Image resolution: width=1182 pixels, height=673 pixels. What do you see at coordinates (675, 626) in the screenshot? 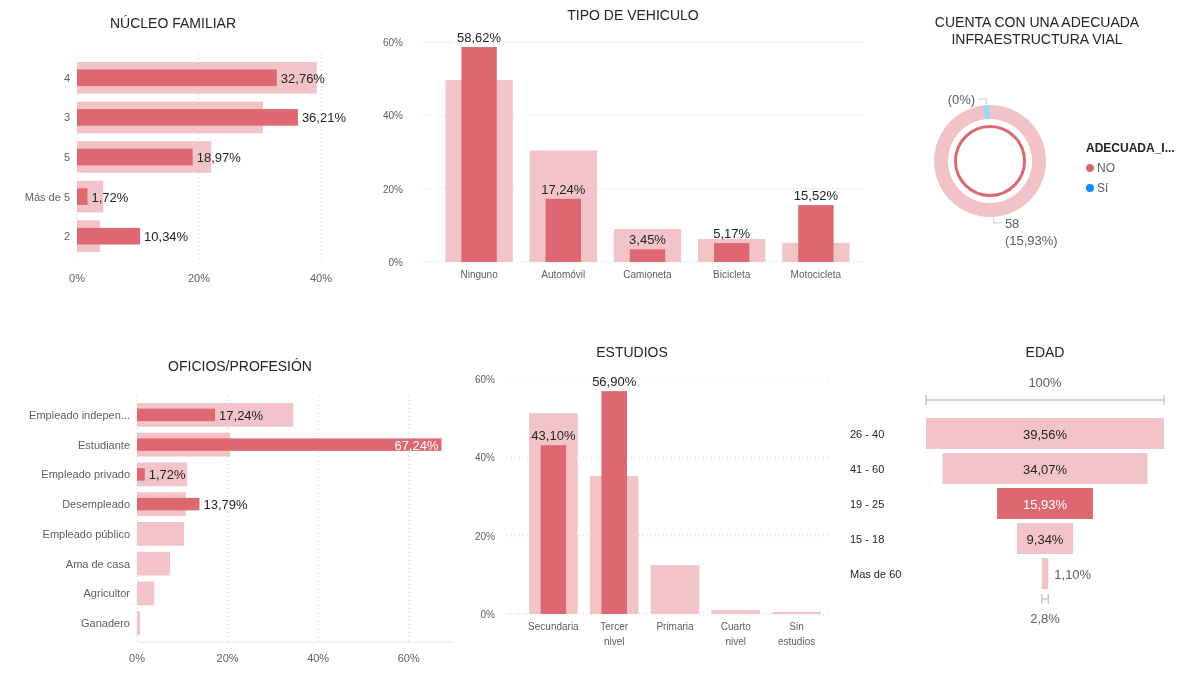
I see `x-tick-label: Primaria` at bounding box center [675, 626].